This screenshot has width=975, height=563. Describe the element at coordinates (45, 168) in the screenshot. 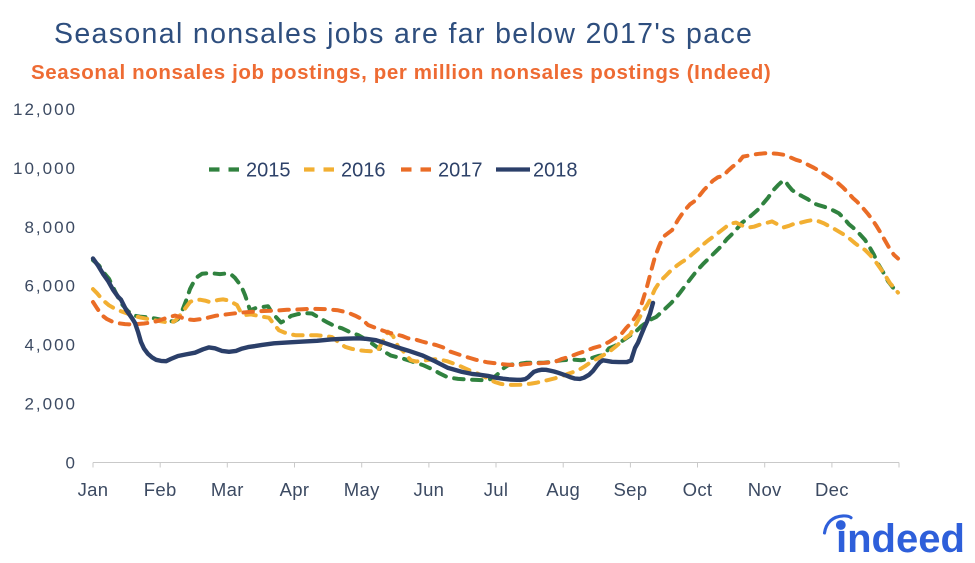

I see `svg-text: 10,000` at that location.